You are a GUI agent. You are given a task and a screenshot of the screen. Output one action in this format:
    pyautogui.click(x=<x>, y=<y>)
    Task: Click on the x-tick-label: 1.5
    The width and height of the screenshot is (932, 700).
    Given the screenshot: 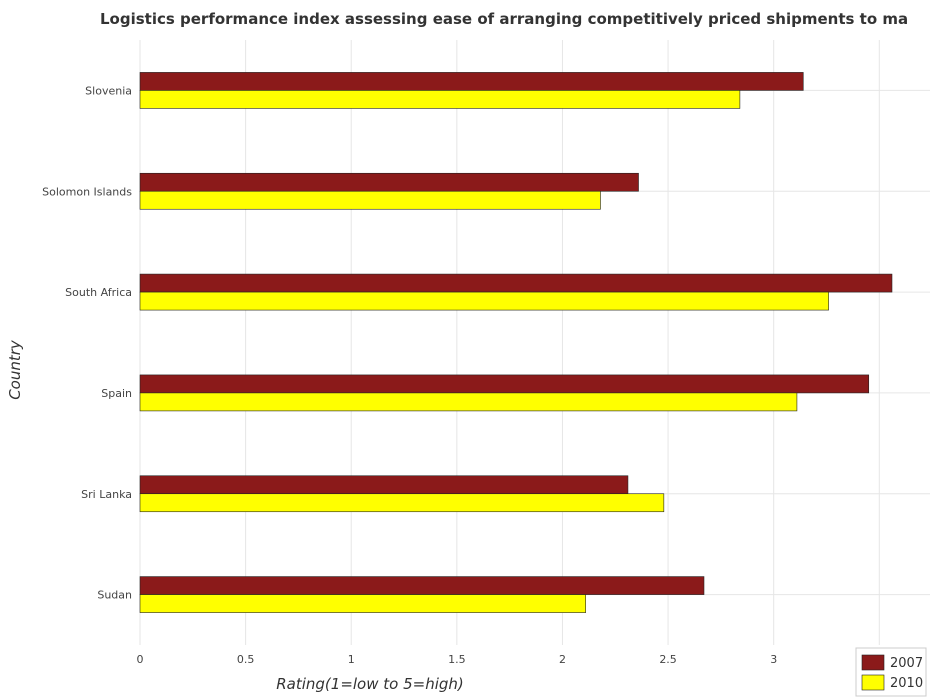 What is the action you would take?
    pyautogui.click(x=457, y=659)
    